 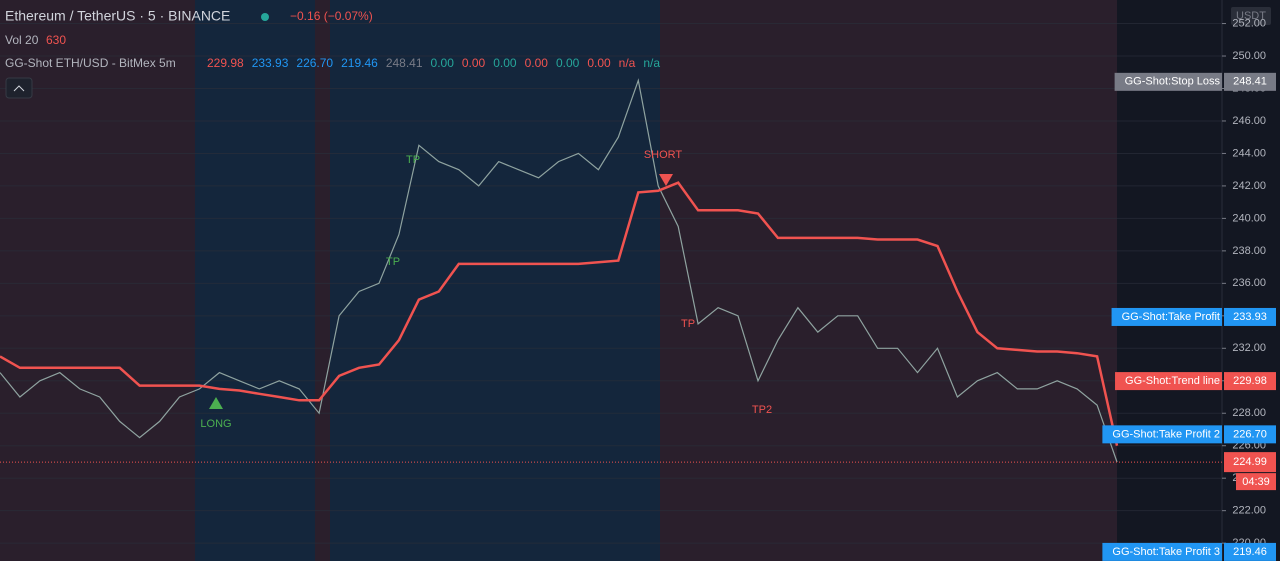 I want to click on collapse-button, so click(x=19, y=88).